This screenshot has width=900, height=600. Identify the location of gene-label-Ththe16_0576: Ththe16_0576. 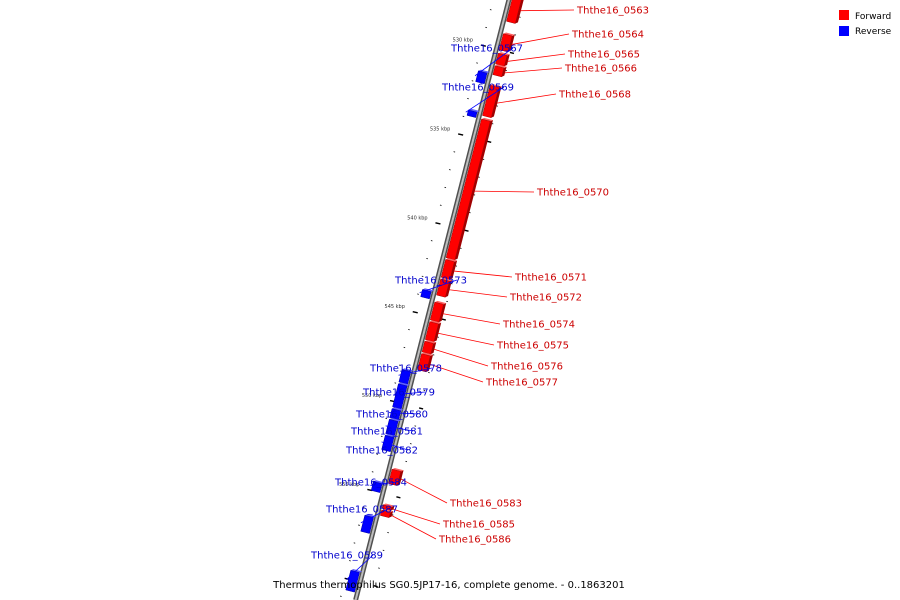
(526, 367).